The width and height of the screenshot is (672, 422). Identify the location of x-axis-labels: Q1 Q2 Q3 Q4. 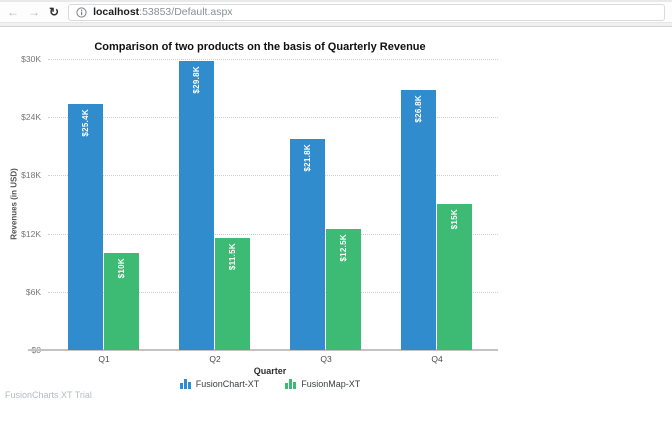
(270, 360).